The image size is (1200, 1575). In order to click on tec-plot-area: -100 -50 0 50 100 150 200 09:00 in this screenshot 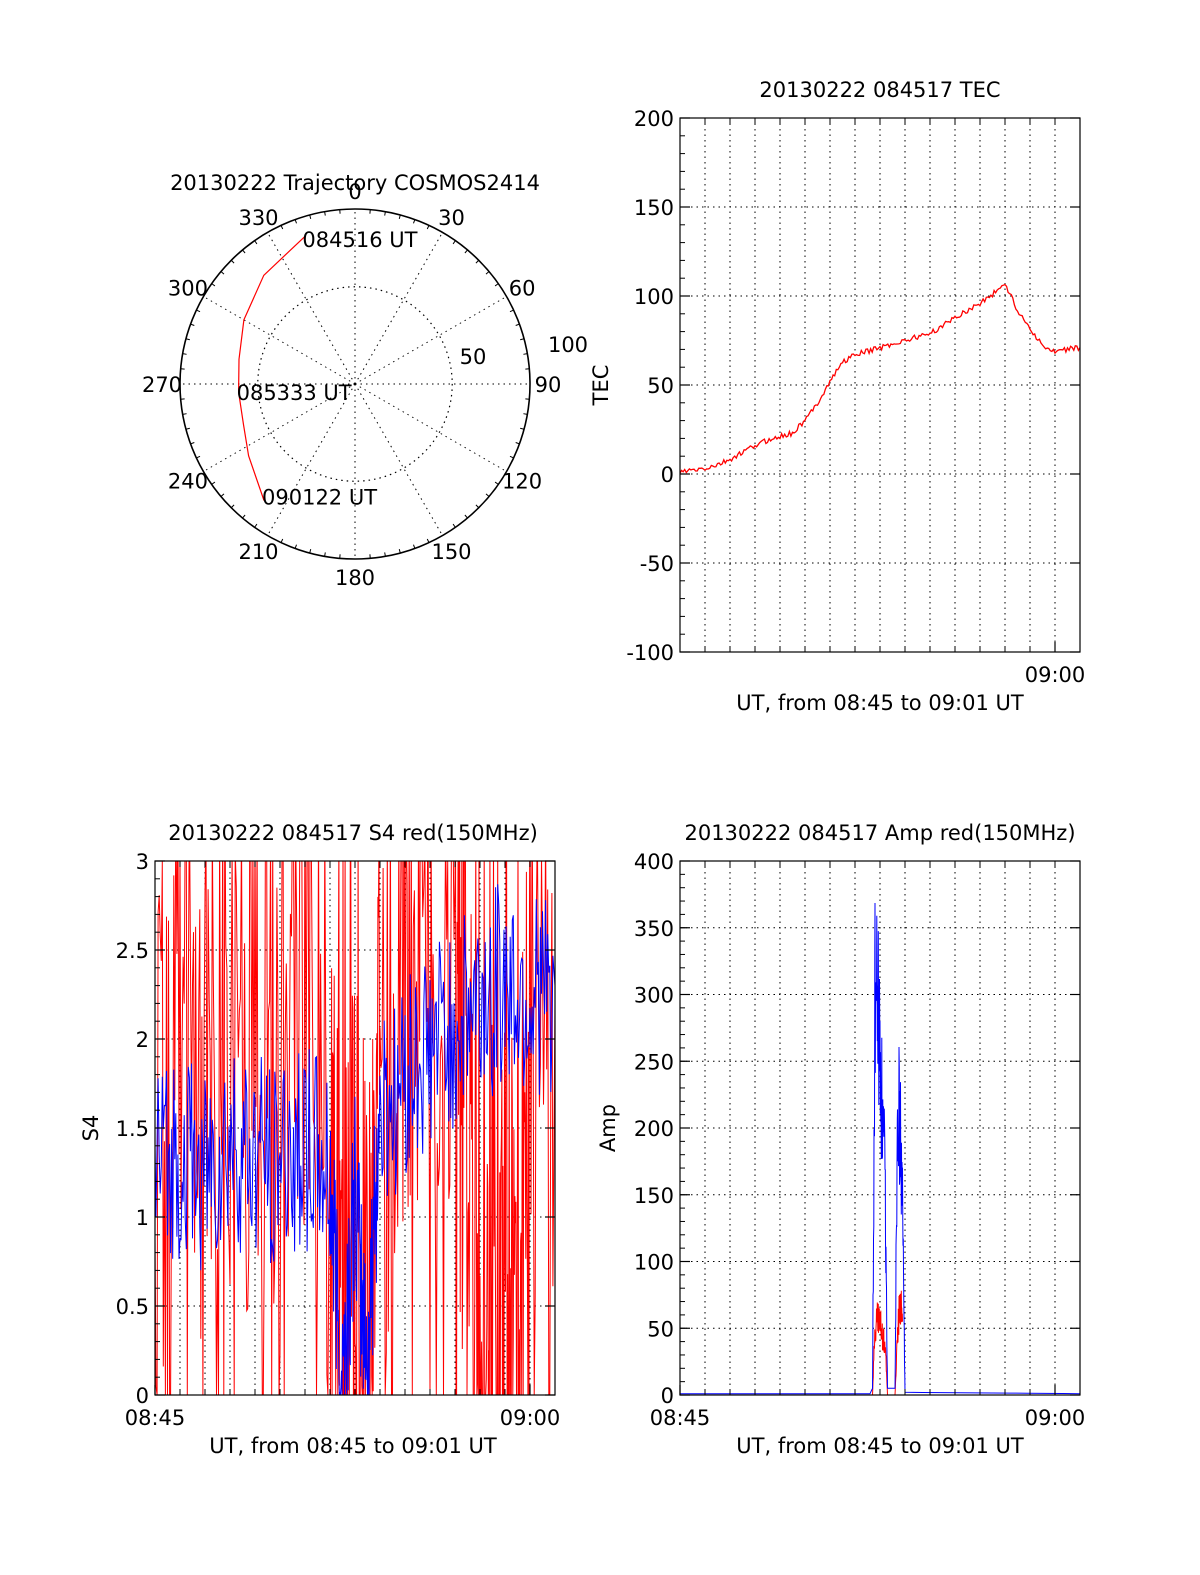, I will do `click(855, 397)`.